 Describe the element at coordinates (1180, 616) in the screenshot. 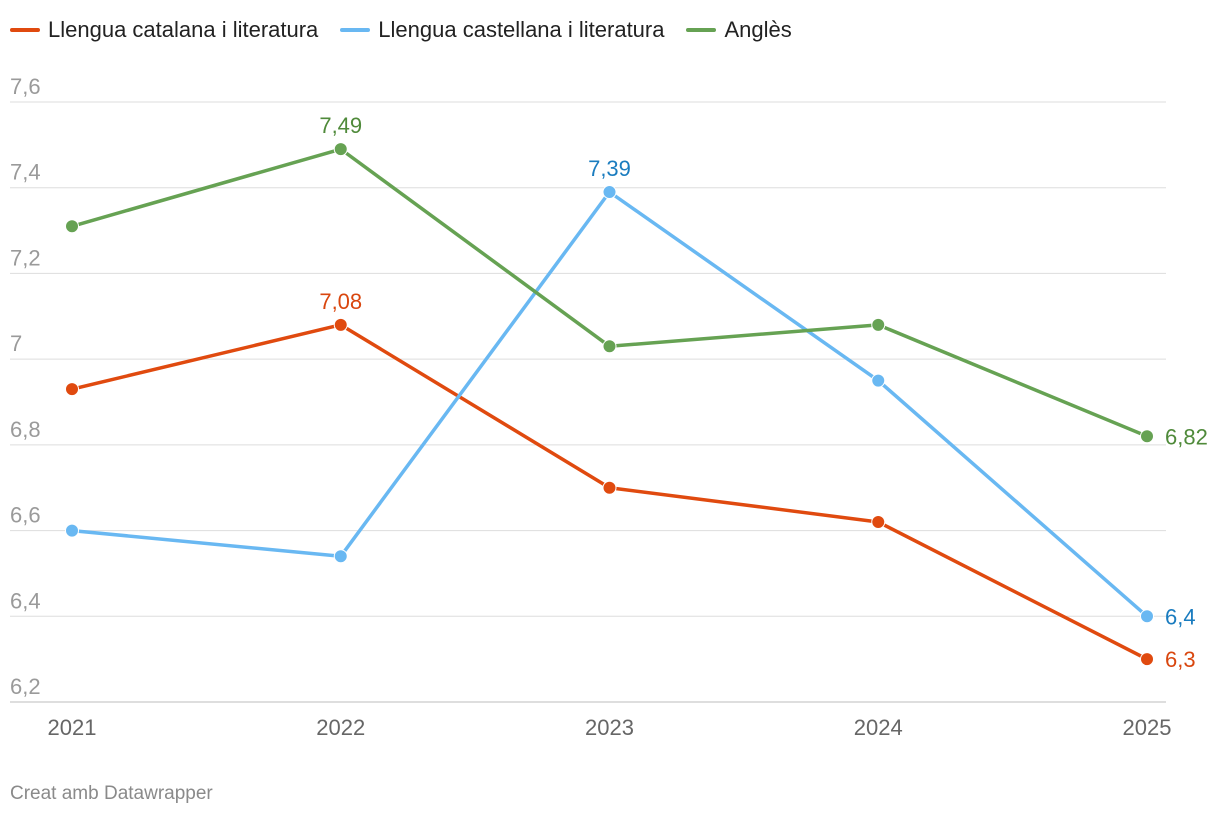

I see `data-label-castellana: 6,4` at that location.